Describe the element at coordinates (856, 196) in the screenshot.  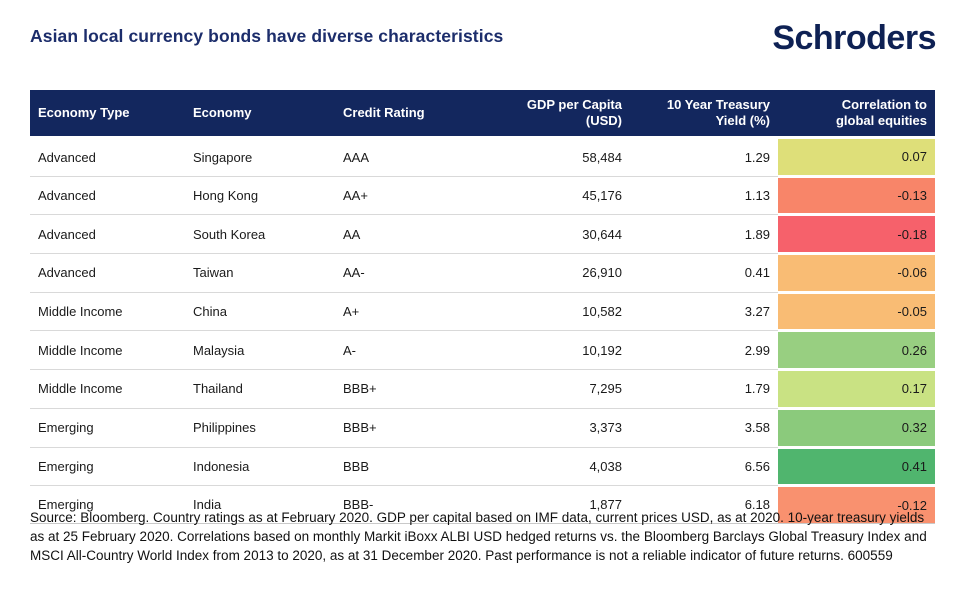
I see `correlation-cell: -0.13` at that location.